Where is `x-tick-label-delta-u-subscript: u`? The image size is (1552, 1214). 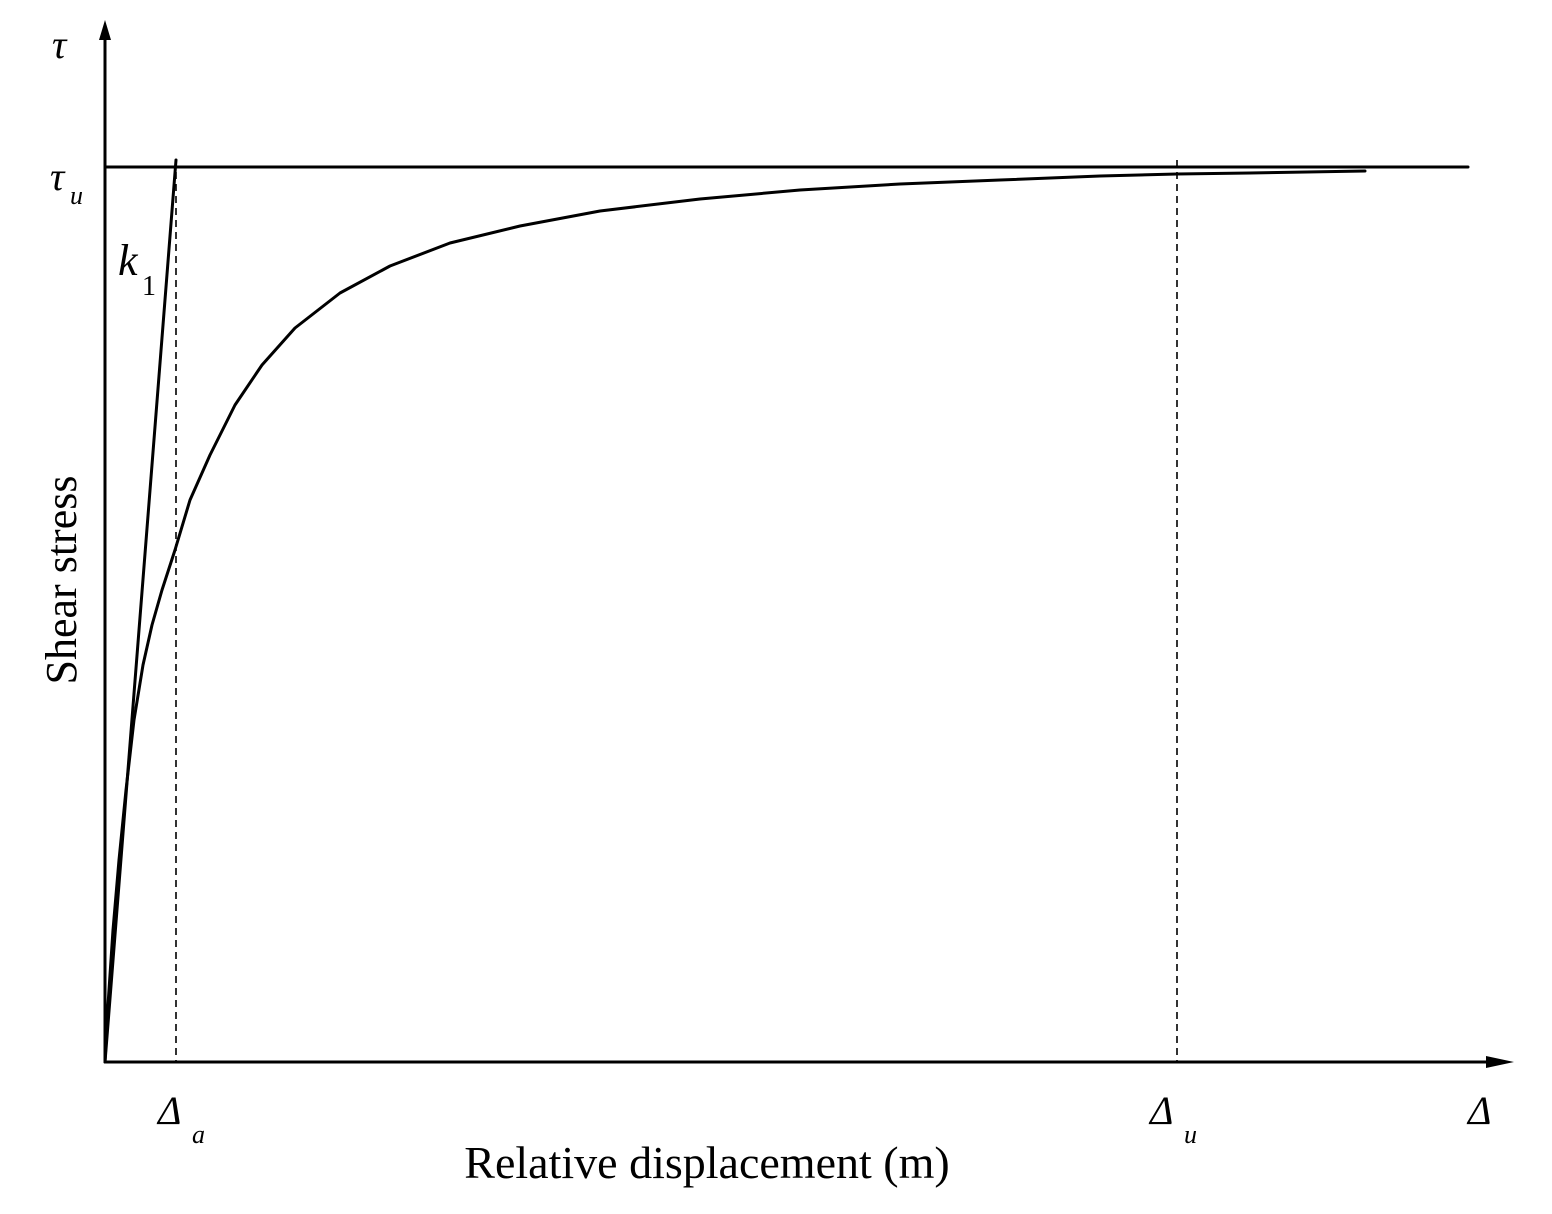
x-tick-label-delta-u-subscript: u is located at coordinates (1190, 1134).